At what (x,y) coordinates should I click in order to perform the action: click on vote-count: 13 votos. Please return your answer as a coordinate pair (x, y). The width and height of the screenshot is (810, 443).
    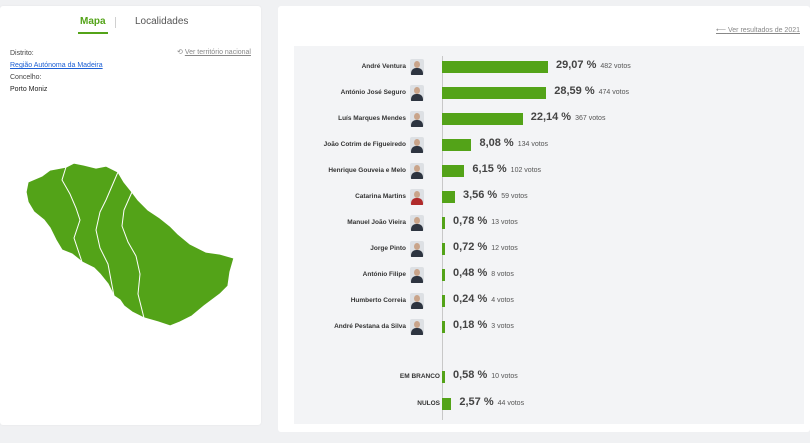
    Looking at the image, I should click on (504, 222).